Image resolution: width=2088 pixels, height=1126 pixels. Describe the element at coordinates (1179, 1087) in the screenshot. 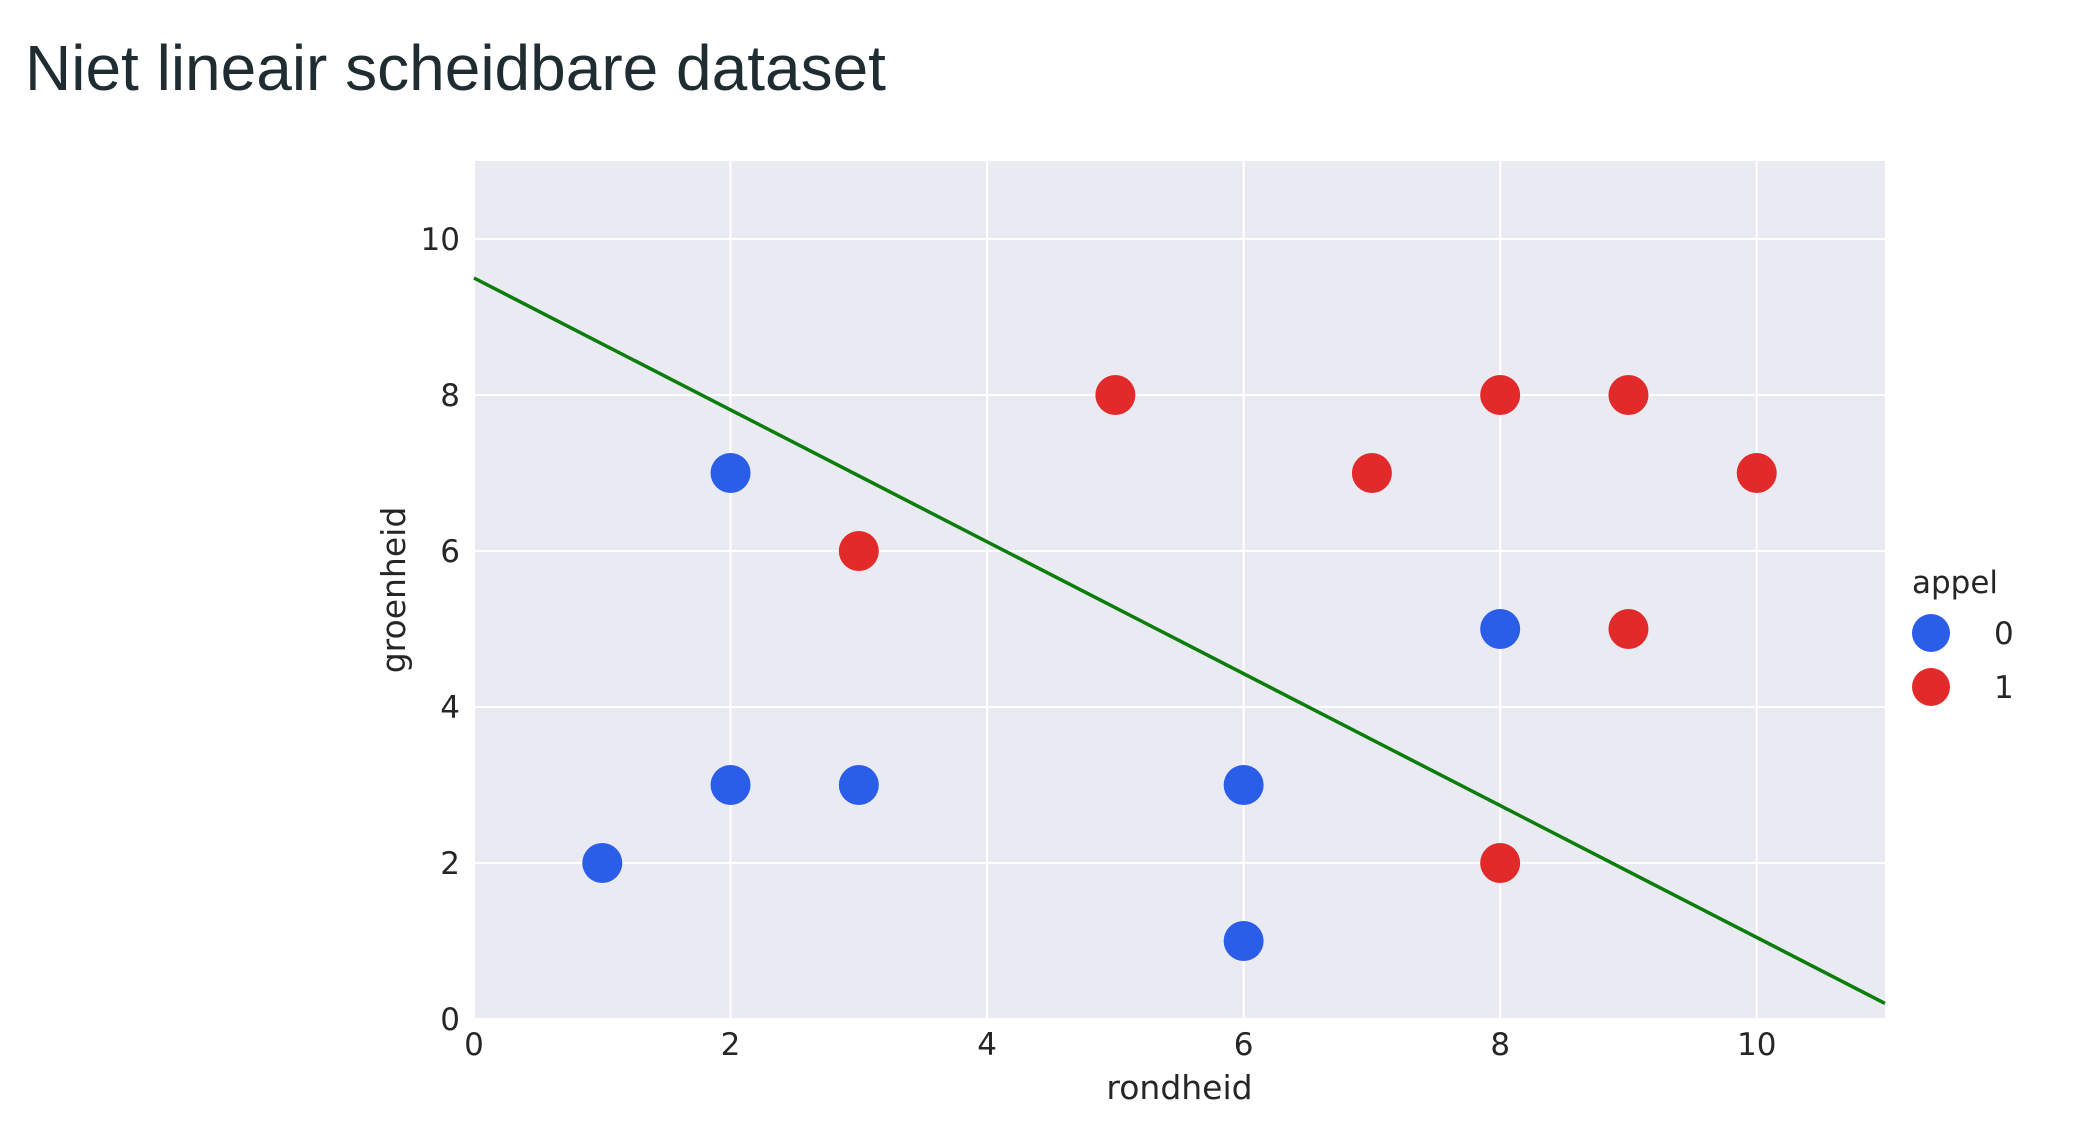

I see `x-axis-label: rondheid` at that location.